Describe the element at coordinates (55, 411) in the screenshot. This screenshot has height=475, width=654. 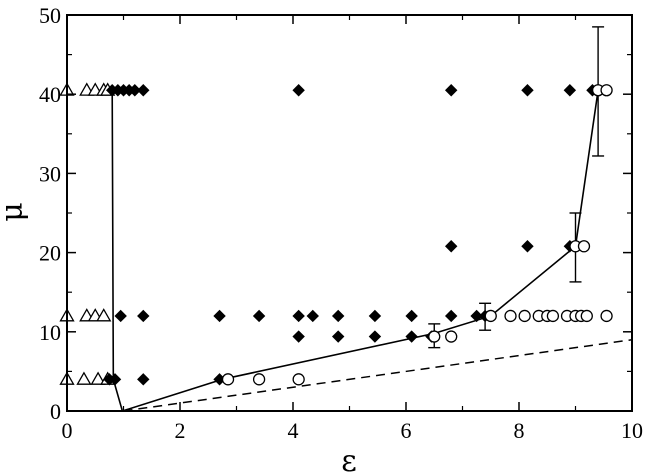
I see `y-tick-label: 0` at that location.